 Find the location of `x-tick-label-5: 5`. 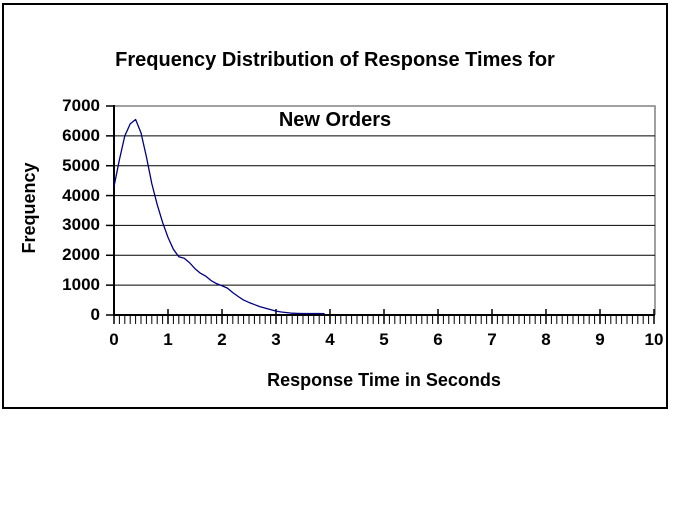

x-tick-label-5: 5 is located at coordinates (384, 339).